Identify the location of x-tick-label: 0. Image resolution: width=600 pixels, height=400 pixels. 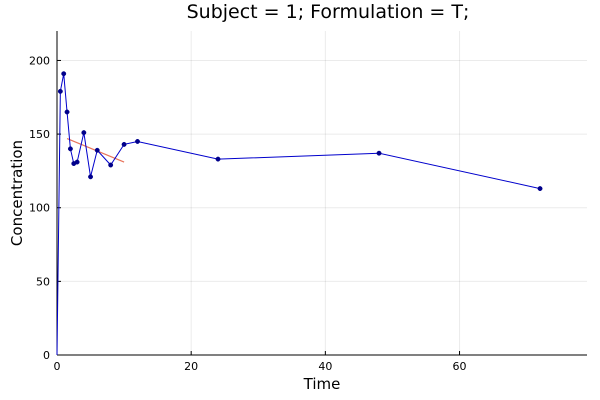
(57, 366).